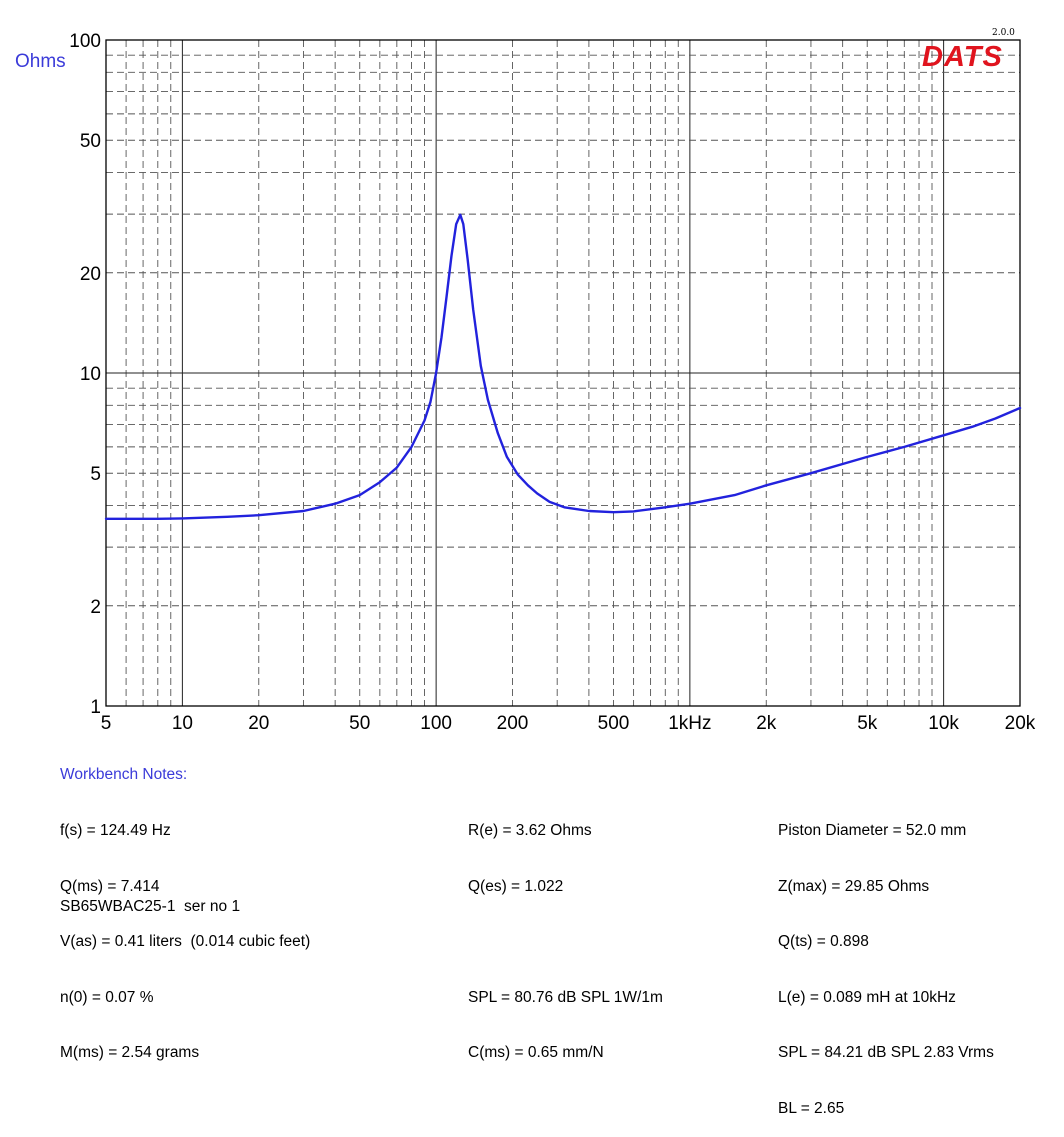 This screenshot has height=1137, width=1064. What do you see at coordinates (614, 723) in the screenshot?
I see `x-tick-label: 500` at bounding box center [614, 723].